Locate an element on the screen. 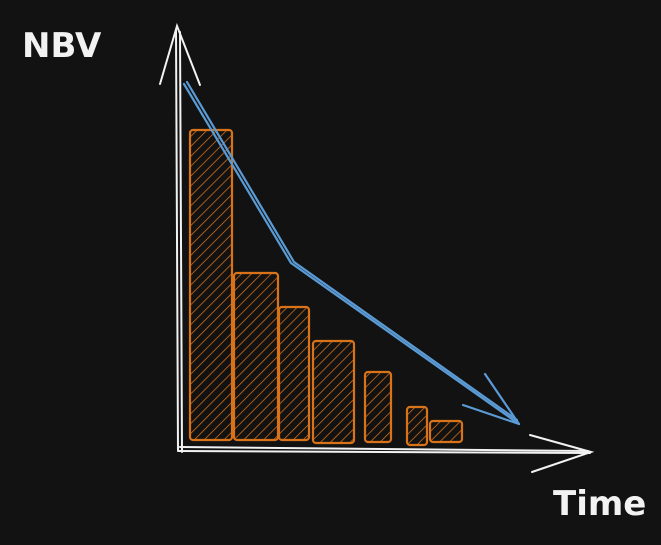 The height and width of the screenshot is (545, 661). y-axis-label: NBV is located at coordinates (62, 46).